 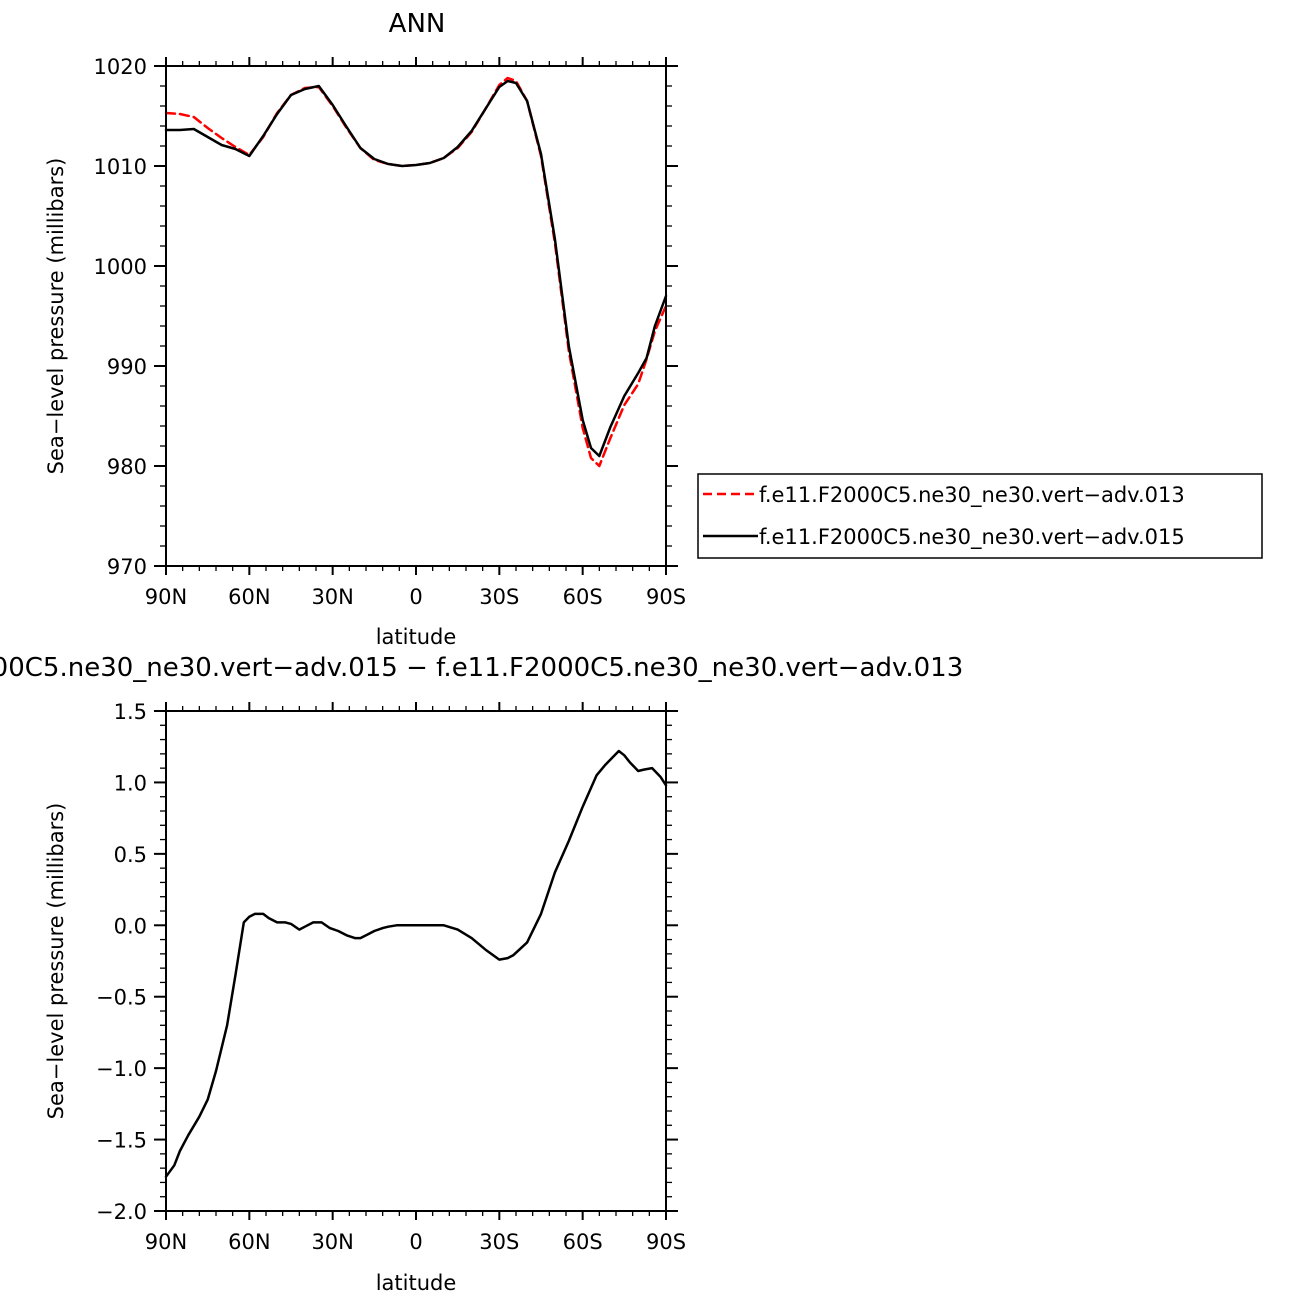 I want to click on legend-label-015: f.e11.F2000C5.ne30_ne30.vert−adv.015, so click(x=972, y=537).